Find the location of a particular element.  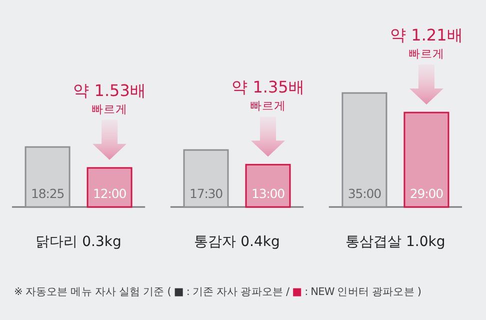

data-label: 13:00 is located at coordinates (268, 193).